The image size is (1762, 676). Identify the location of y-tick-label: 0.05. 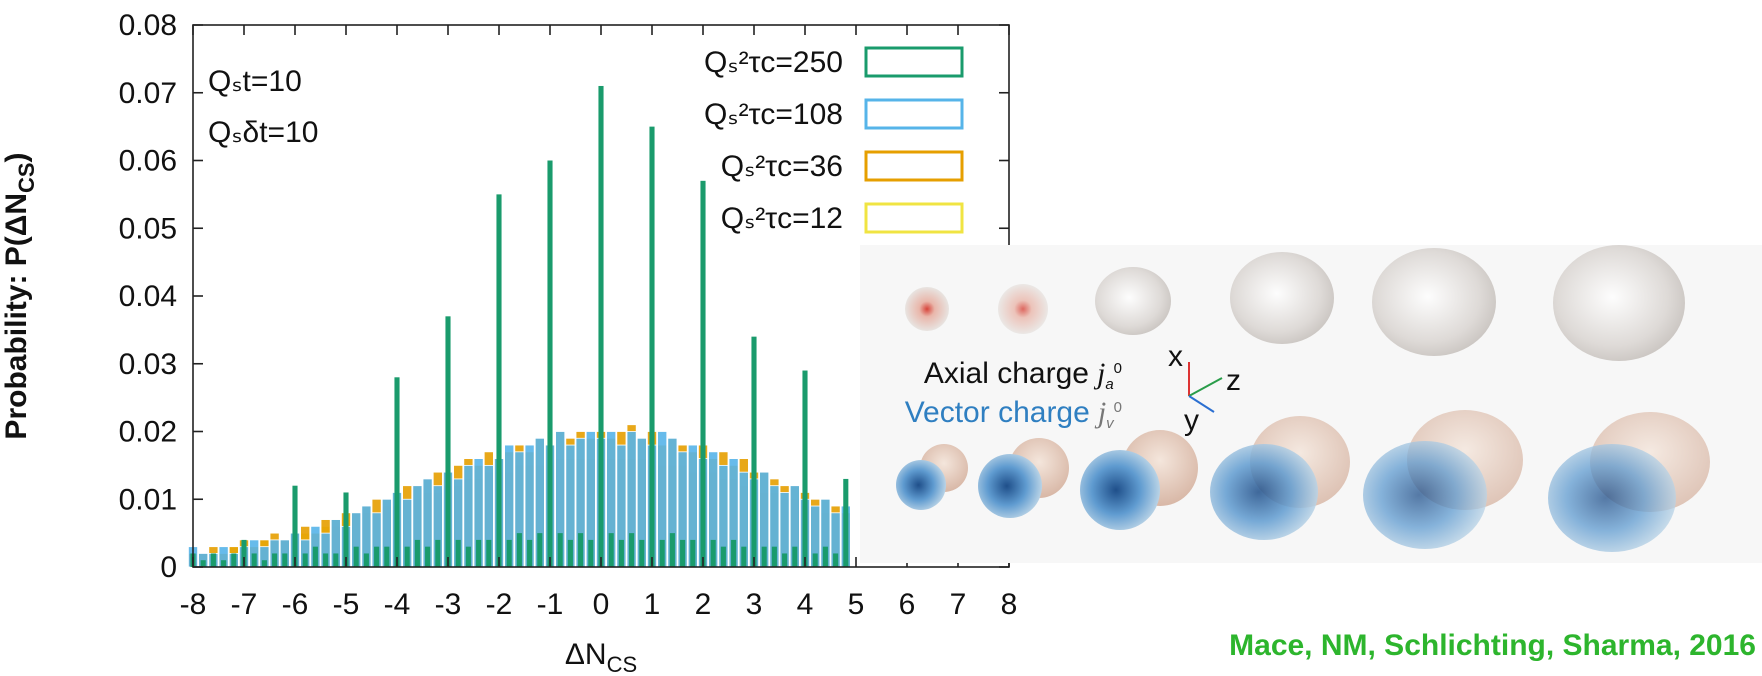
(148, 228).